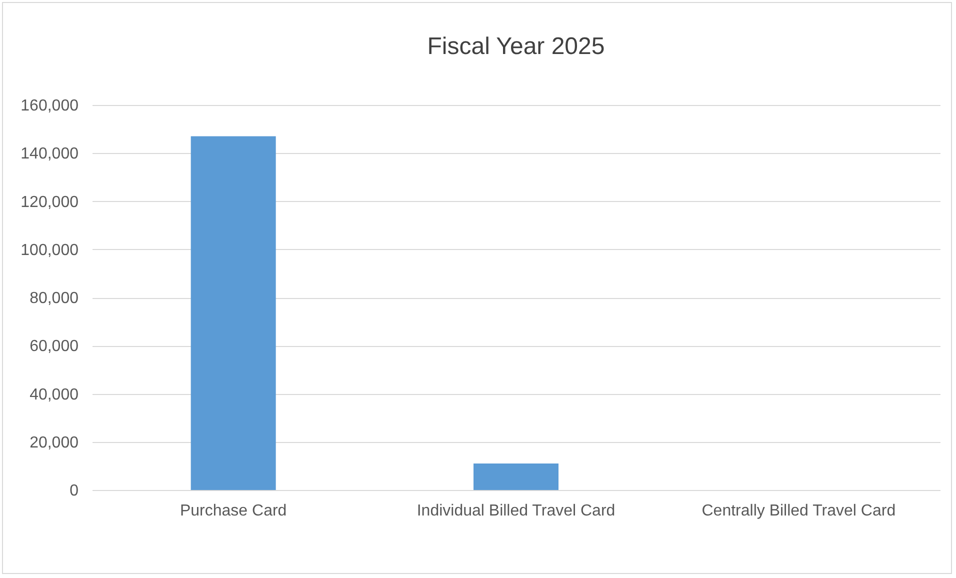 The height and width of the screenshot is (578, 956). Describe the element at coordinates (49, 250) in the screenshot. I see `y-tick-label: 100,000` at that location.